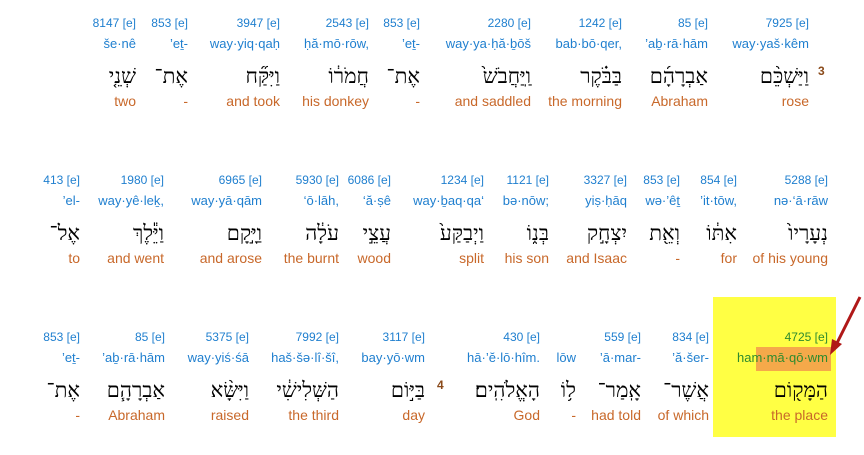 The height and width of the screenshot is (455, 864). I want to click on hebrew-word: וַיַּשְׁכֵּ֨ם, so click(784, 76).